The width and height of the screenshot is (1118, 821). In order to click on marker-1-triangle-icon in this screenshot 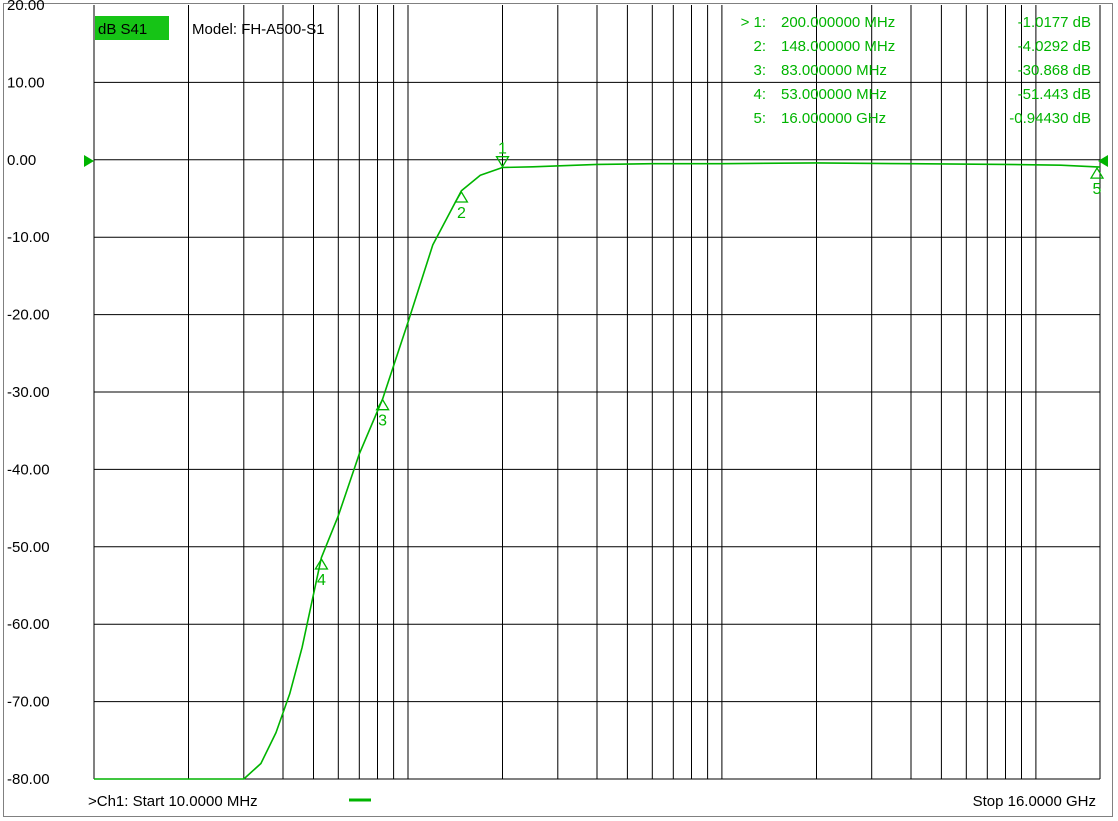, I will do `click(502, 162)`.